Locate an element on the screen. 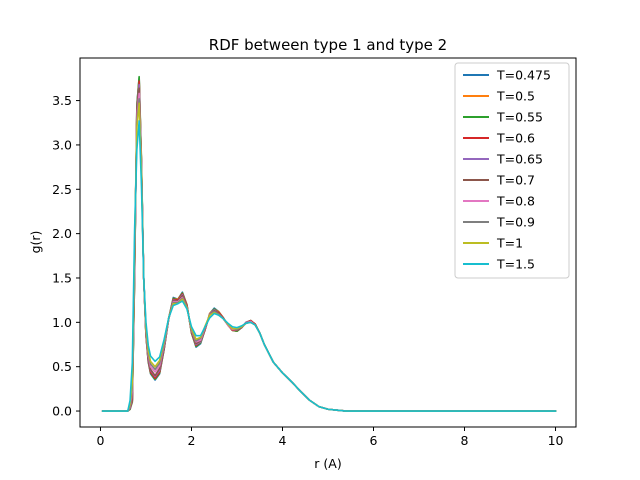 This screenshot has height=480, width=640. legend-label: T=0.55 is located at coordinates (519, 117).